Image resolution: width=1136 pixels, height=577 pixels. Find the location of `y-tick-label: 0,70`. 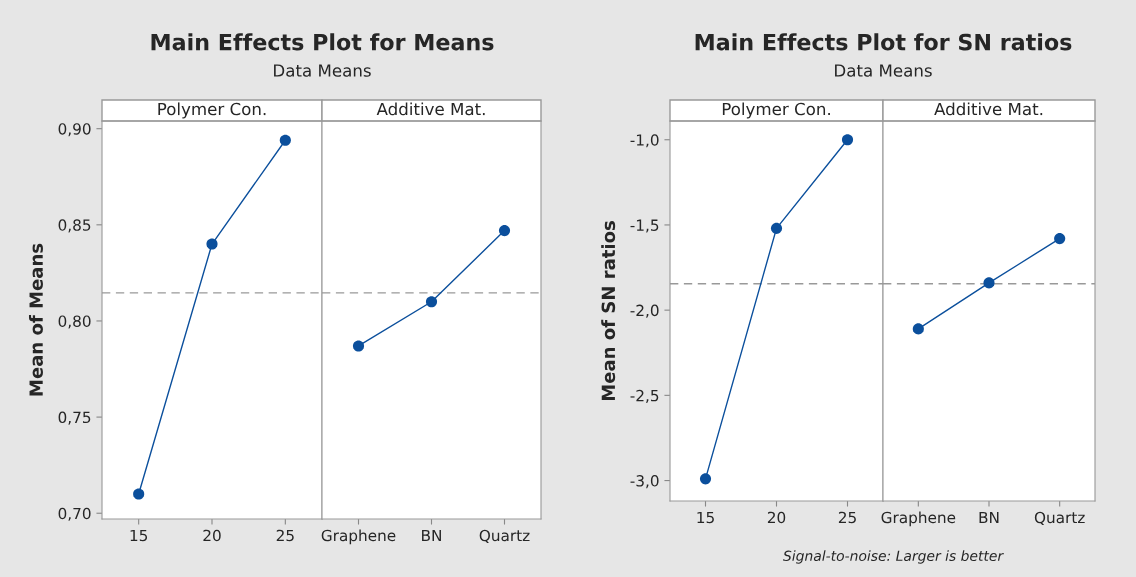

y-tick-label: 0,70 is located at coordinates (74, 514).